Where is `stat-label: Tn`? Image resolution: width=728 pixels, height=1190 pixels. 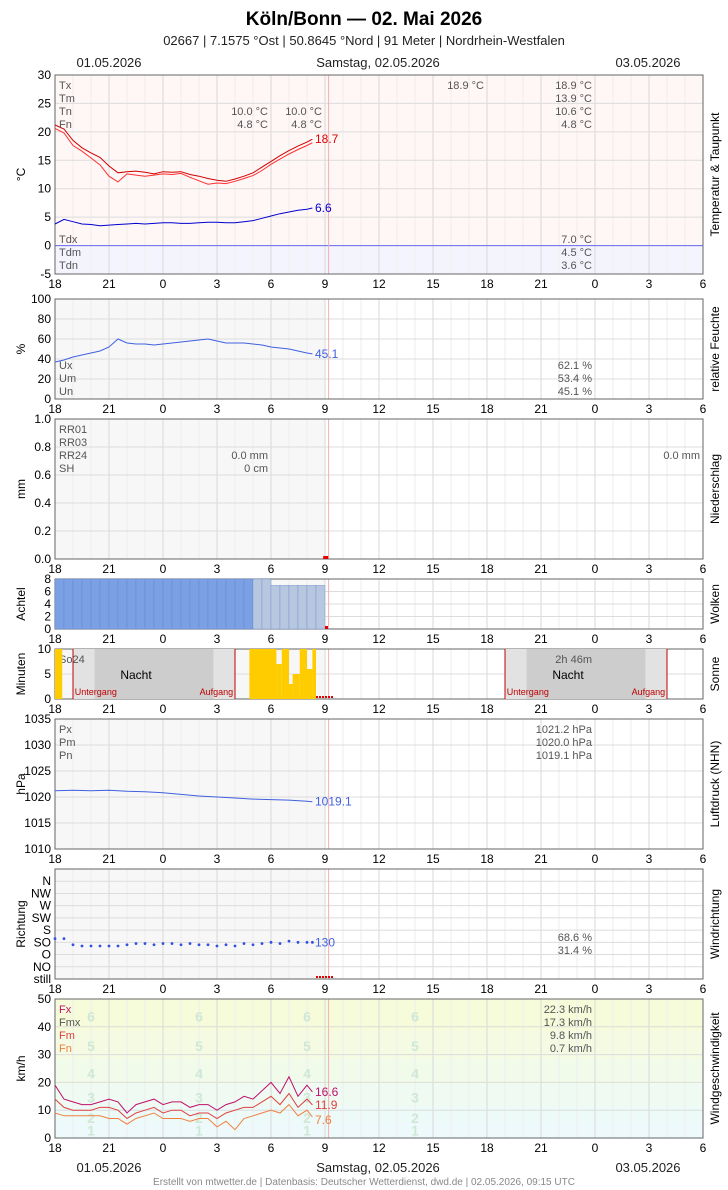 stat-label: Tn is located at coordinates (65, 112).